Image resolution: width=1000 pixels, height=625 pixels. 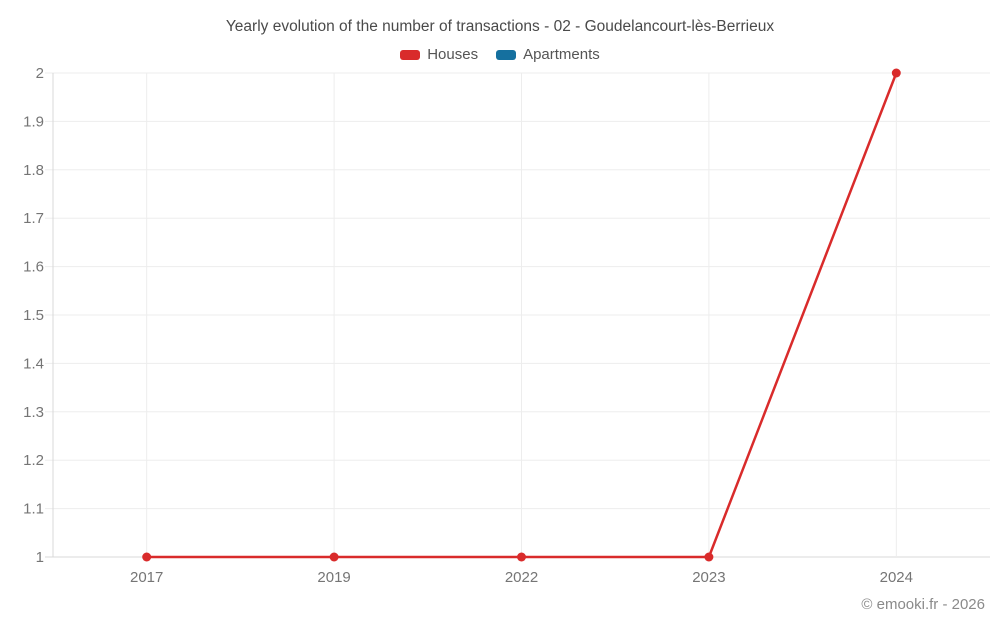 I want to click on houses-swatch-icon, so click(x=410, y=54).